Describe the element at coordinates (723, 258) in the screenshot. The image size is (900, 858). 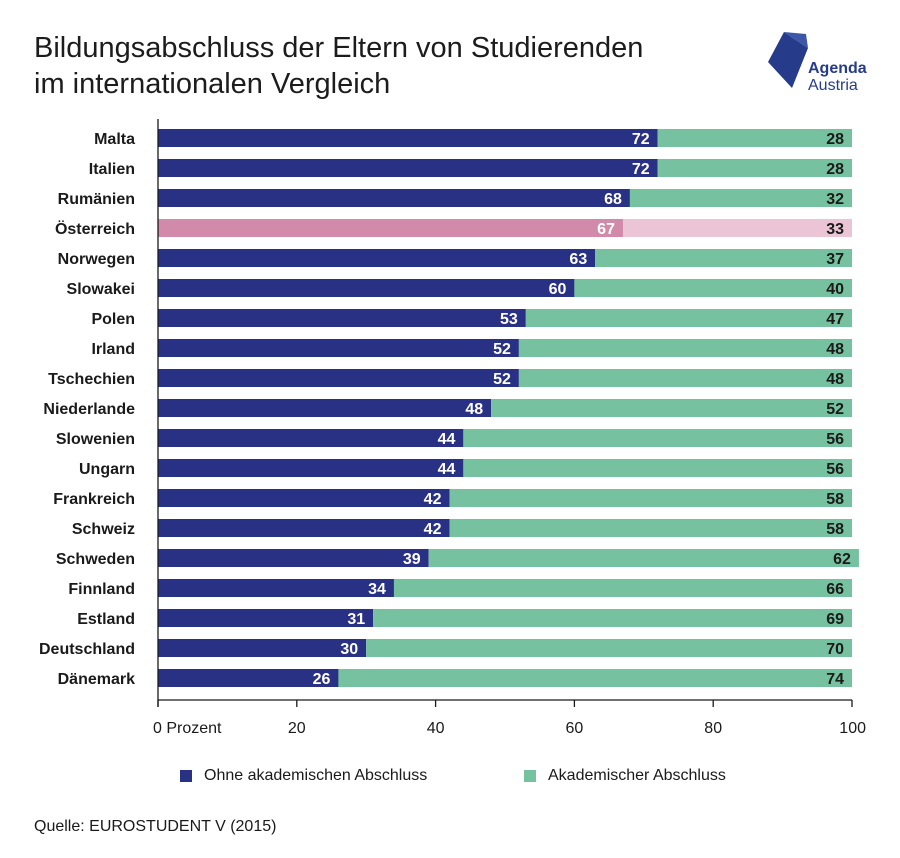
I see `bar-series2-norwegen` at that location.